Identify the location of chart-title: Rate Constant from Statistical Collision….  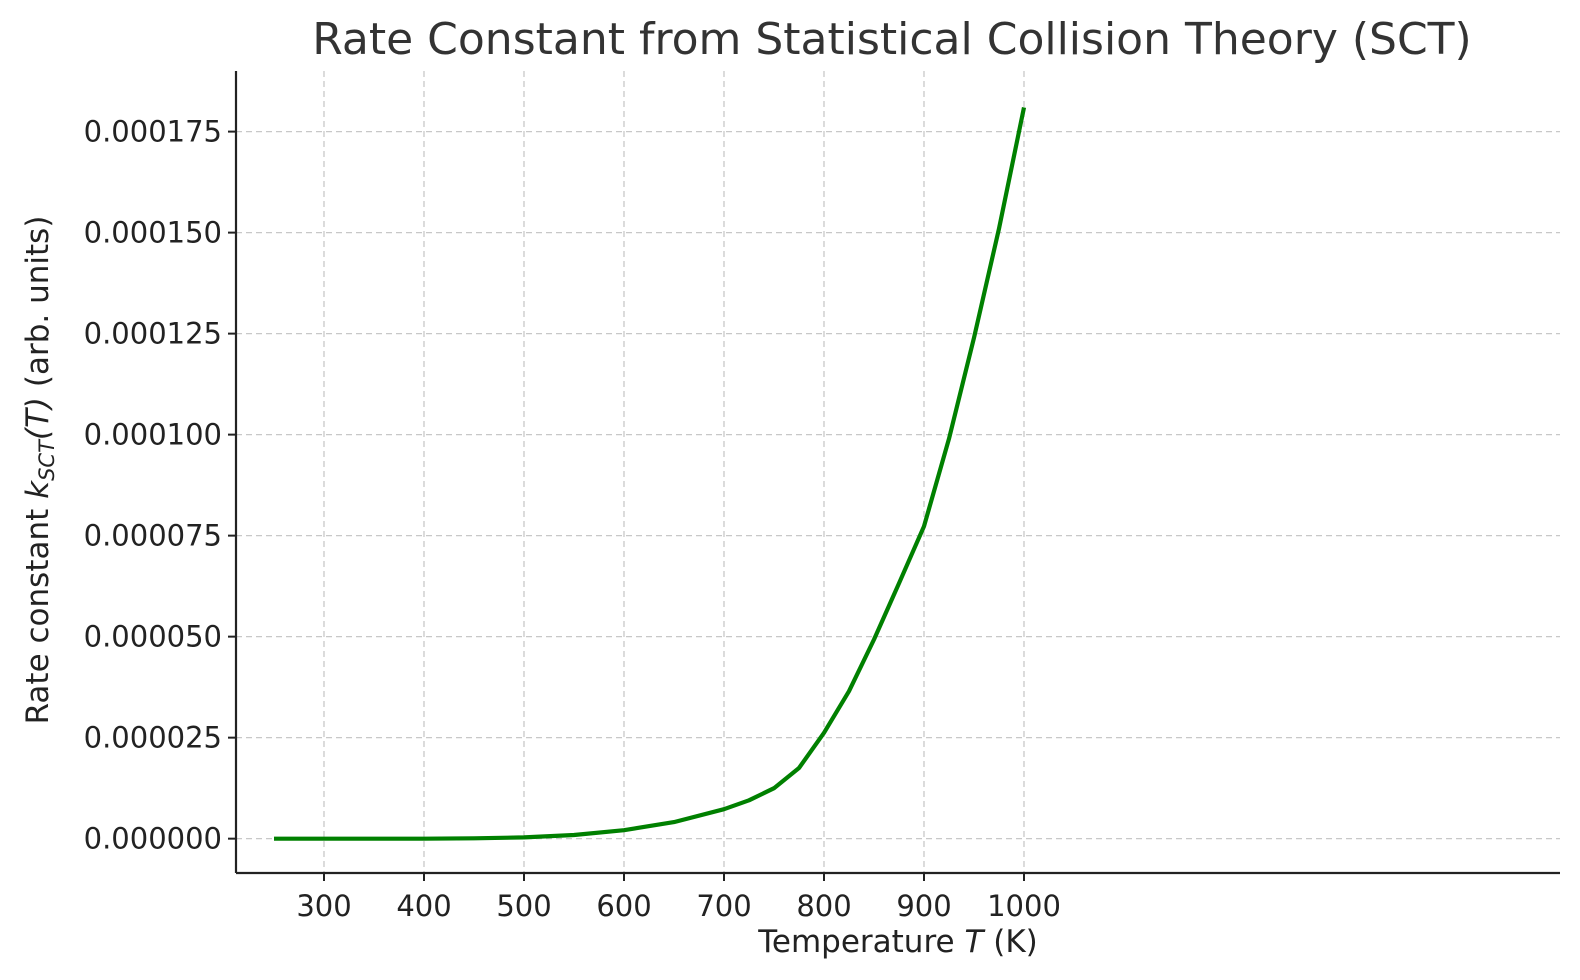
(891, 39).